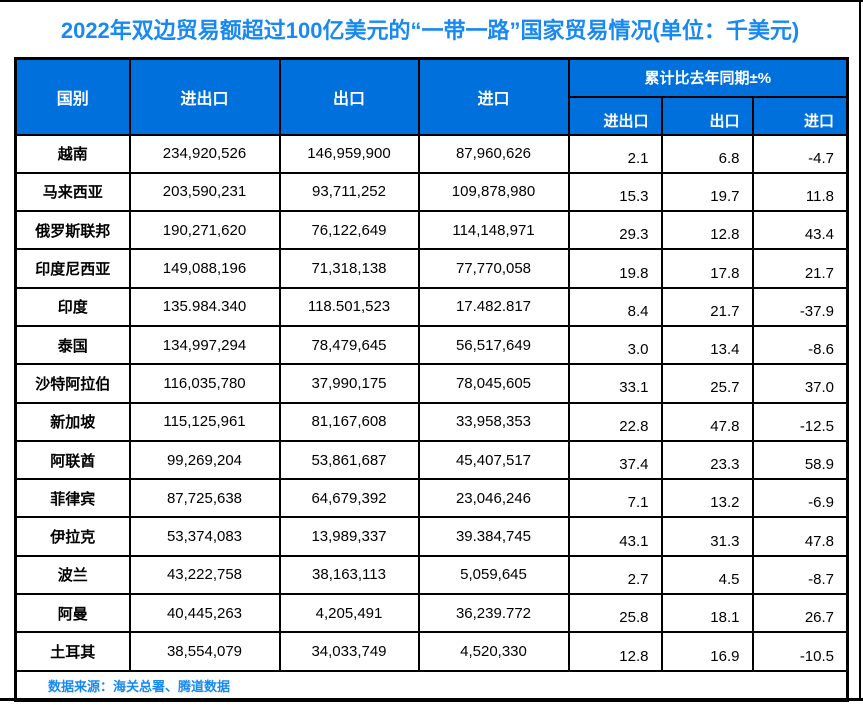  Describe the element at coordinates (349, 575) in the screenshot. I see `cell-export: 38,163,113` at that location.